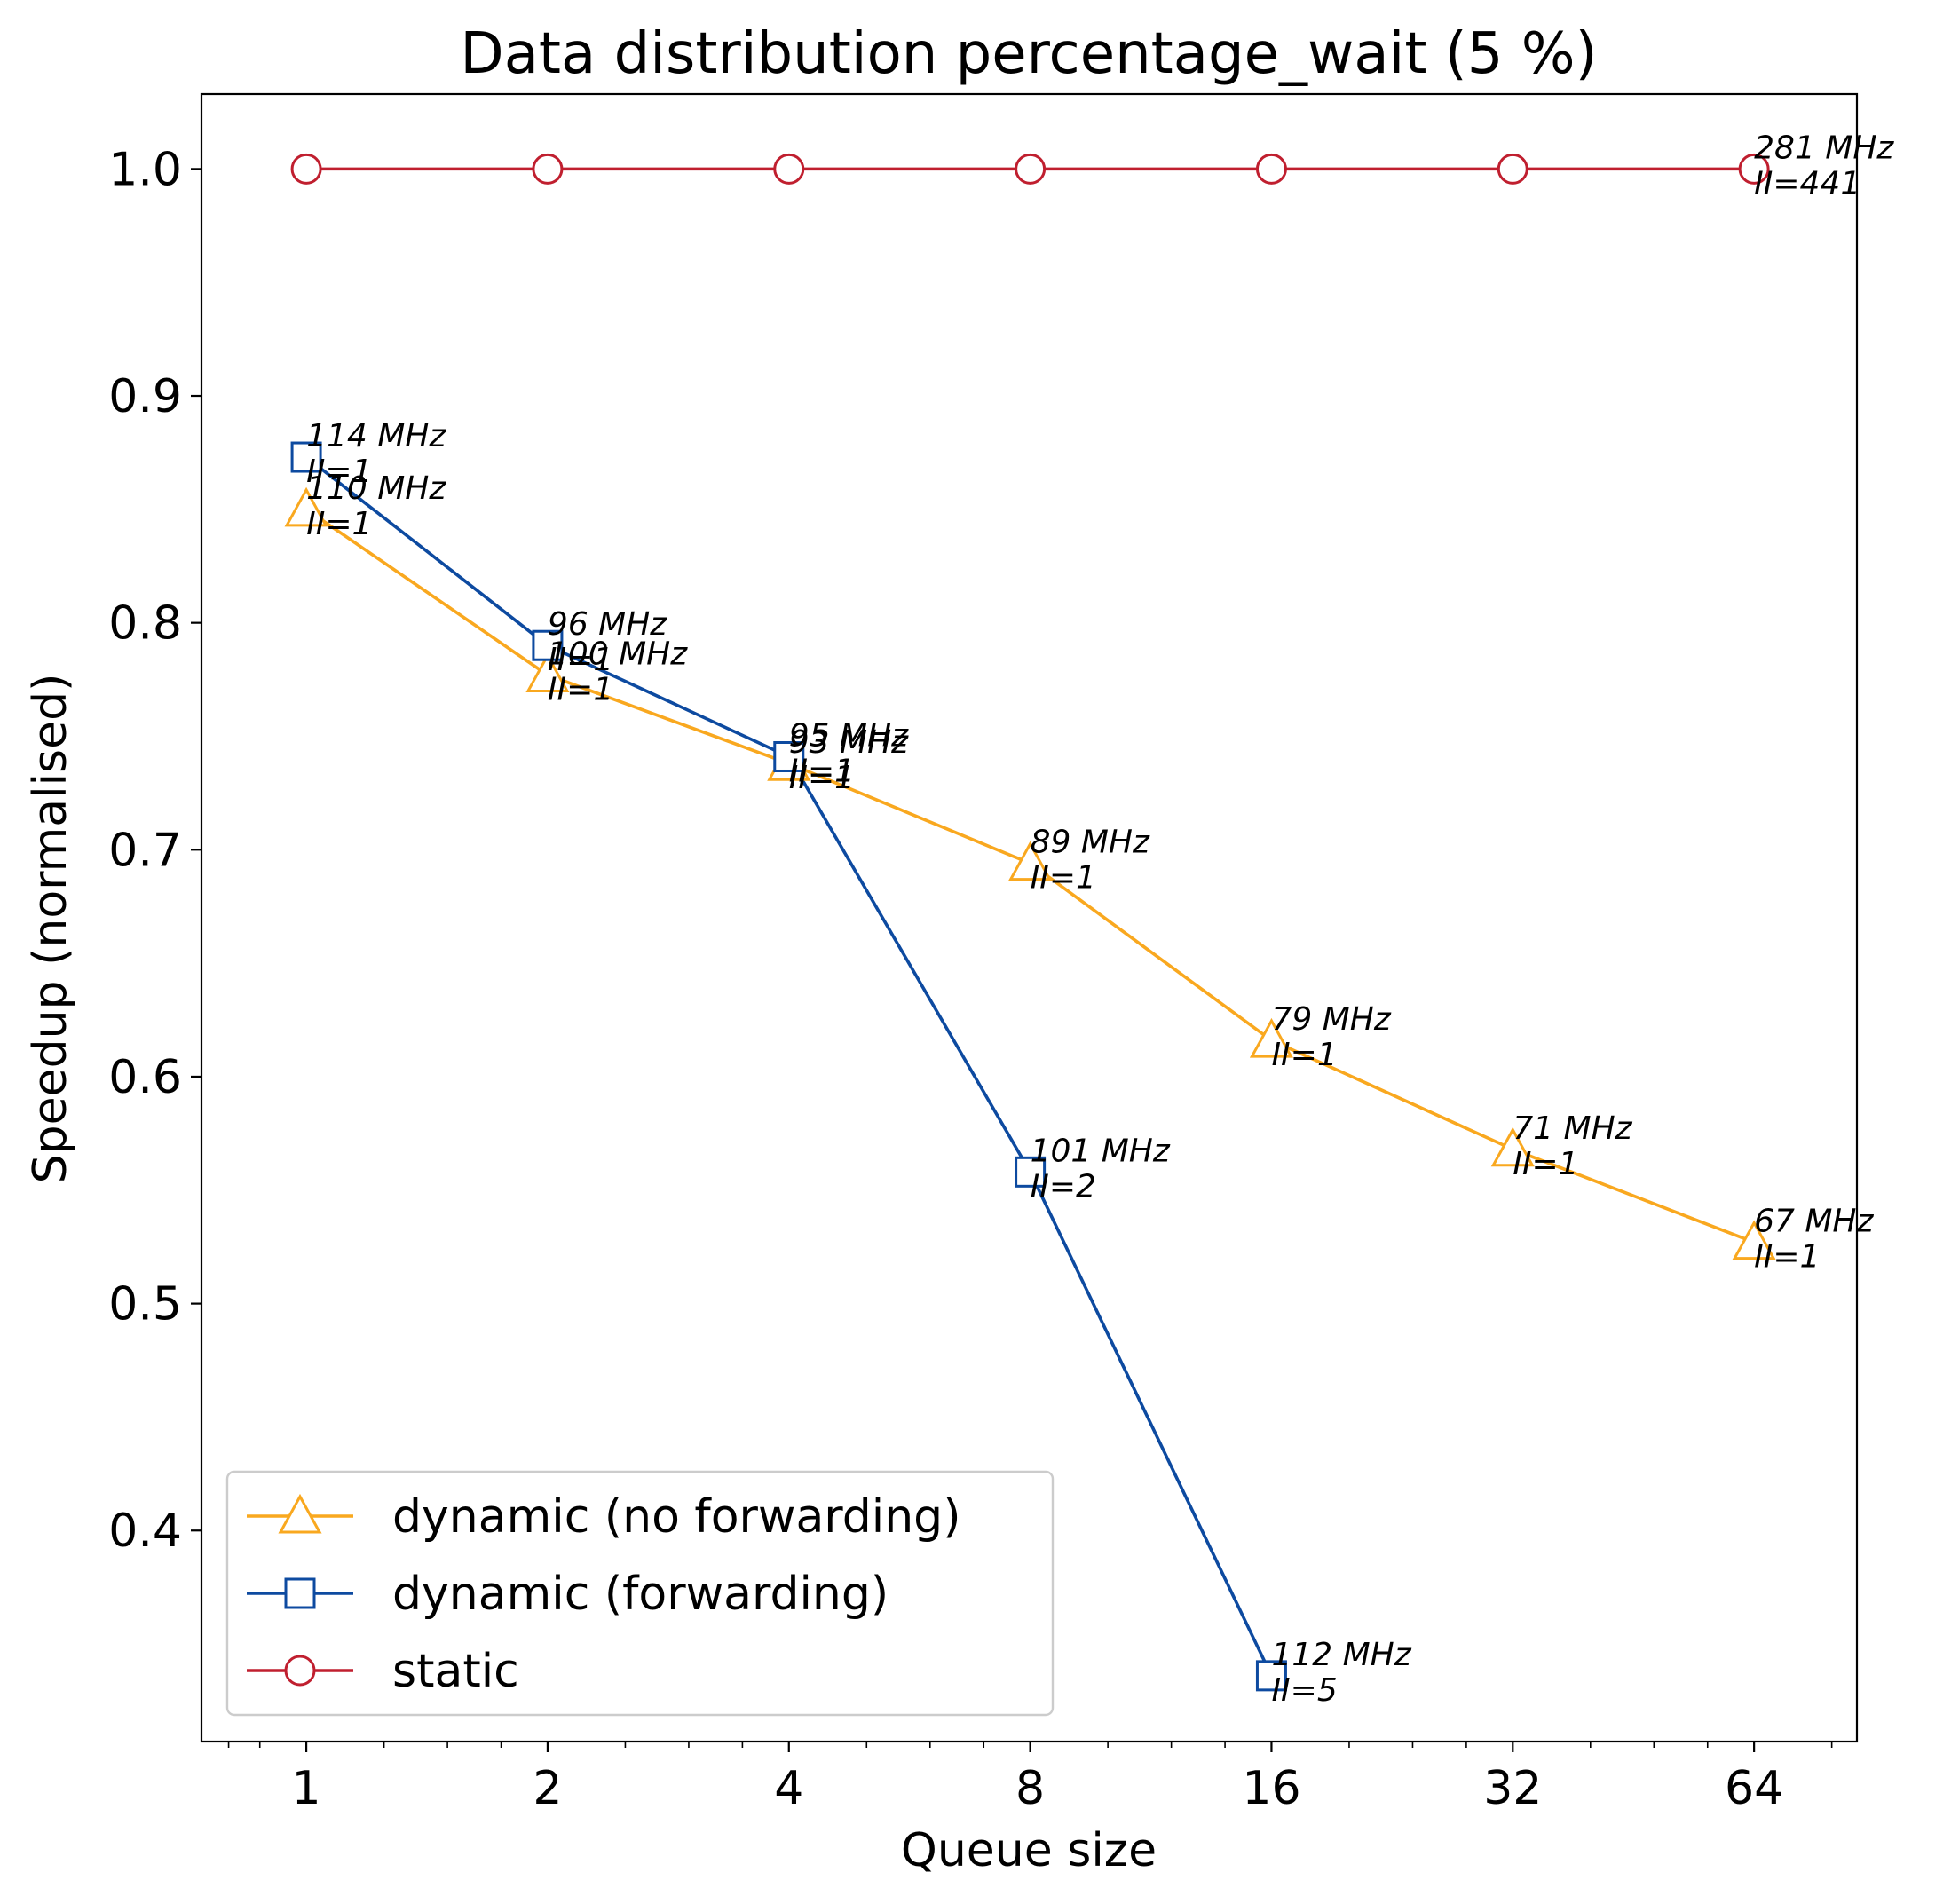 The width and height of the screenshot is (1959, 1904). I want to click on y-axis-label: Speedup (normalised), so click(50, 929).